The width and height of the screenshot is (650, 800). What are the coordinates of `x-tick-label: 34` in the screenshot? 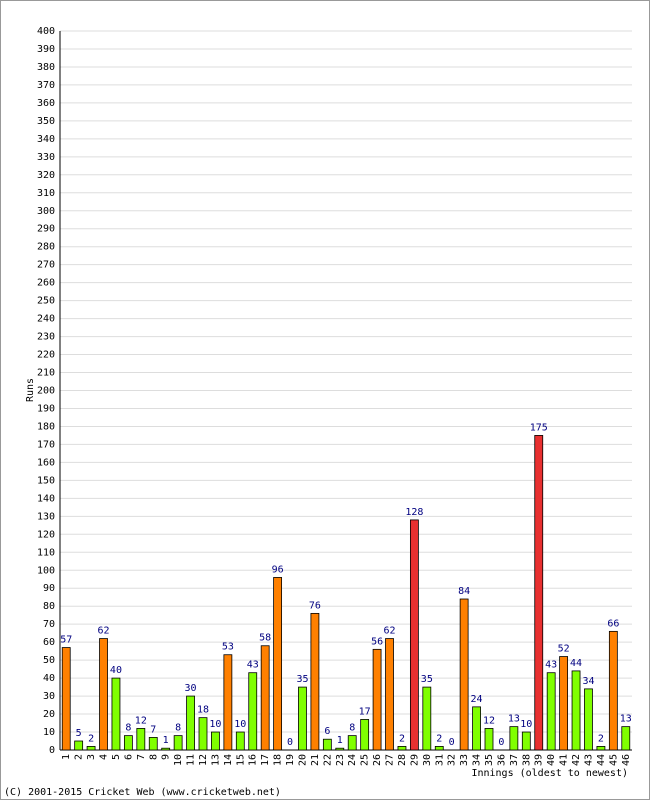 It's located at (477, 760).